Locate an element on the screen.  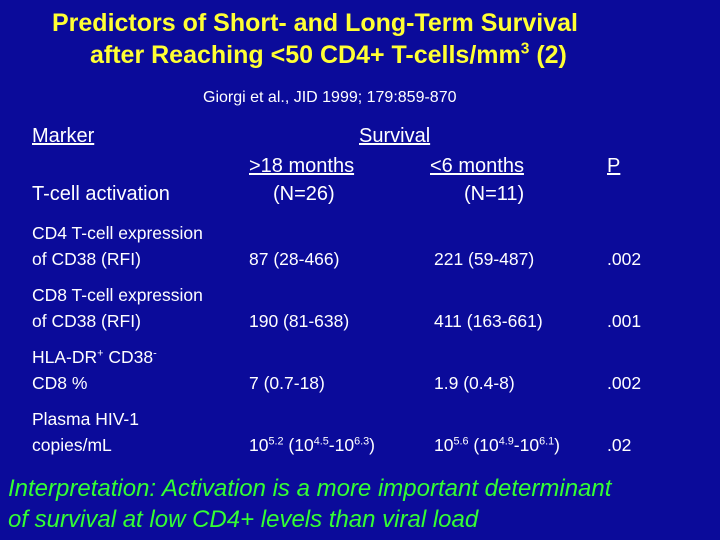
row-label-line2: CD8 % is located at coordinates (60, 383).